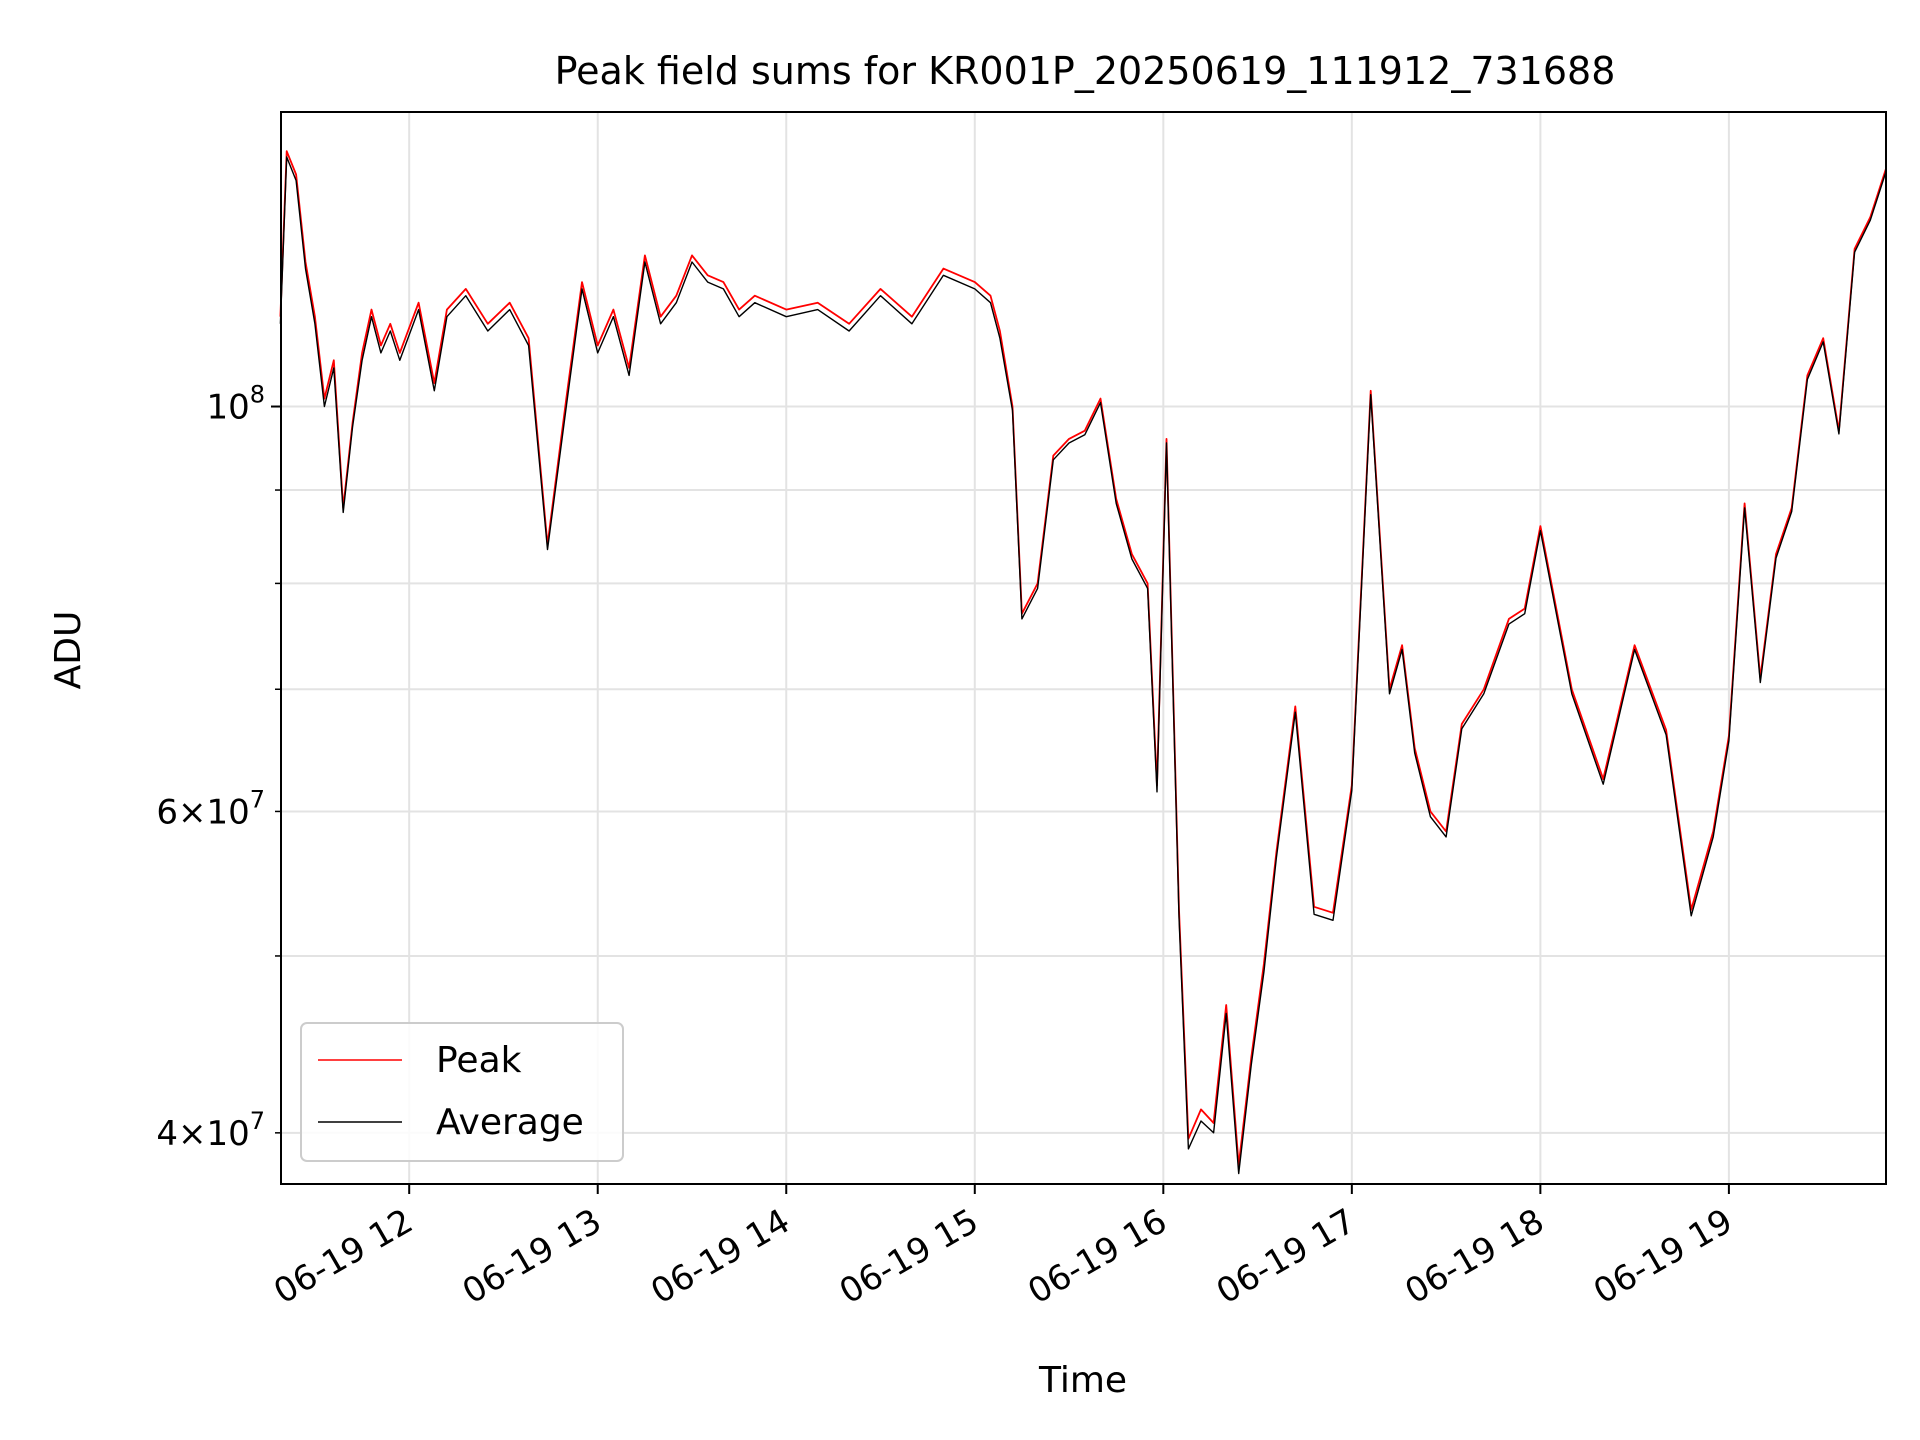 Image resolution: width=1920 pixels, height=1440 pixels. What do you see at coordinates (532, 1256) in the screenshot?
I see `x-tick-label: 06-19 13` at bounding box center [532, 1256].